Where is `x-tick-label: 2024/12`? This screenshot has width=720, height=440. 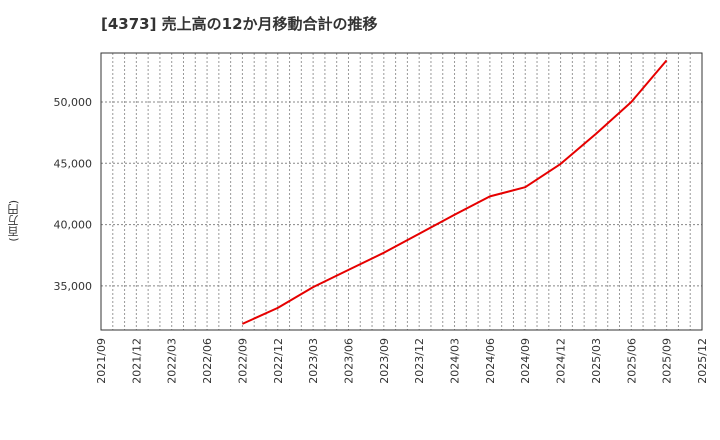 x-tick-label: 2024/12 is located at coordinates (561, 361).